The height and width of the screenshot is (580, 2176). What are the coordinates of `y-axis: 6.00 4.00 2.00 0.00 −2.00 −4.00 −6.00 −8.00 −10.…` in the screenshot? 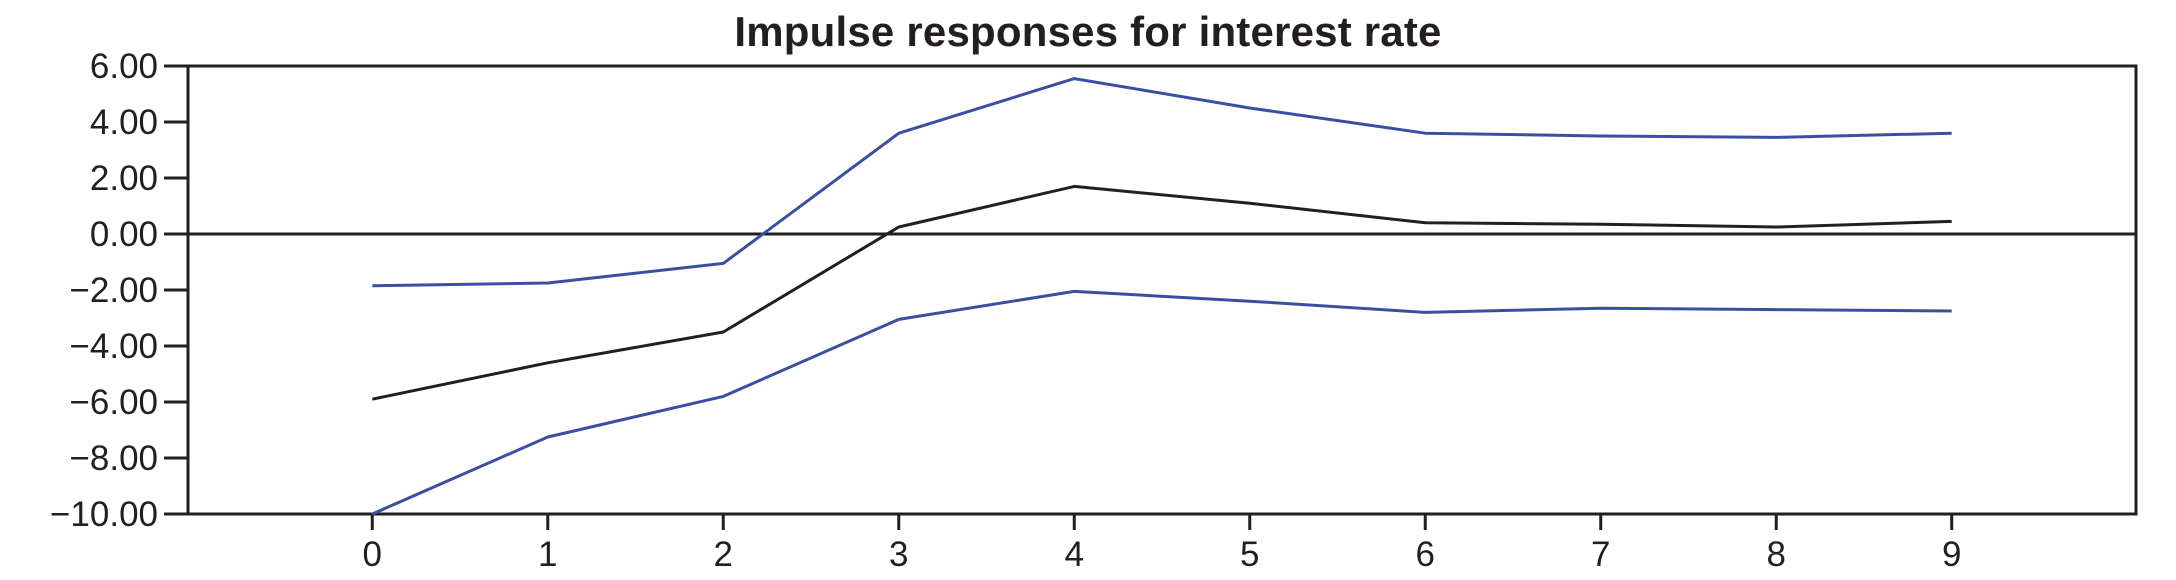 It's located at (119, 290).